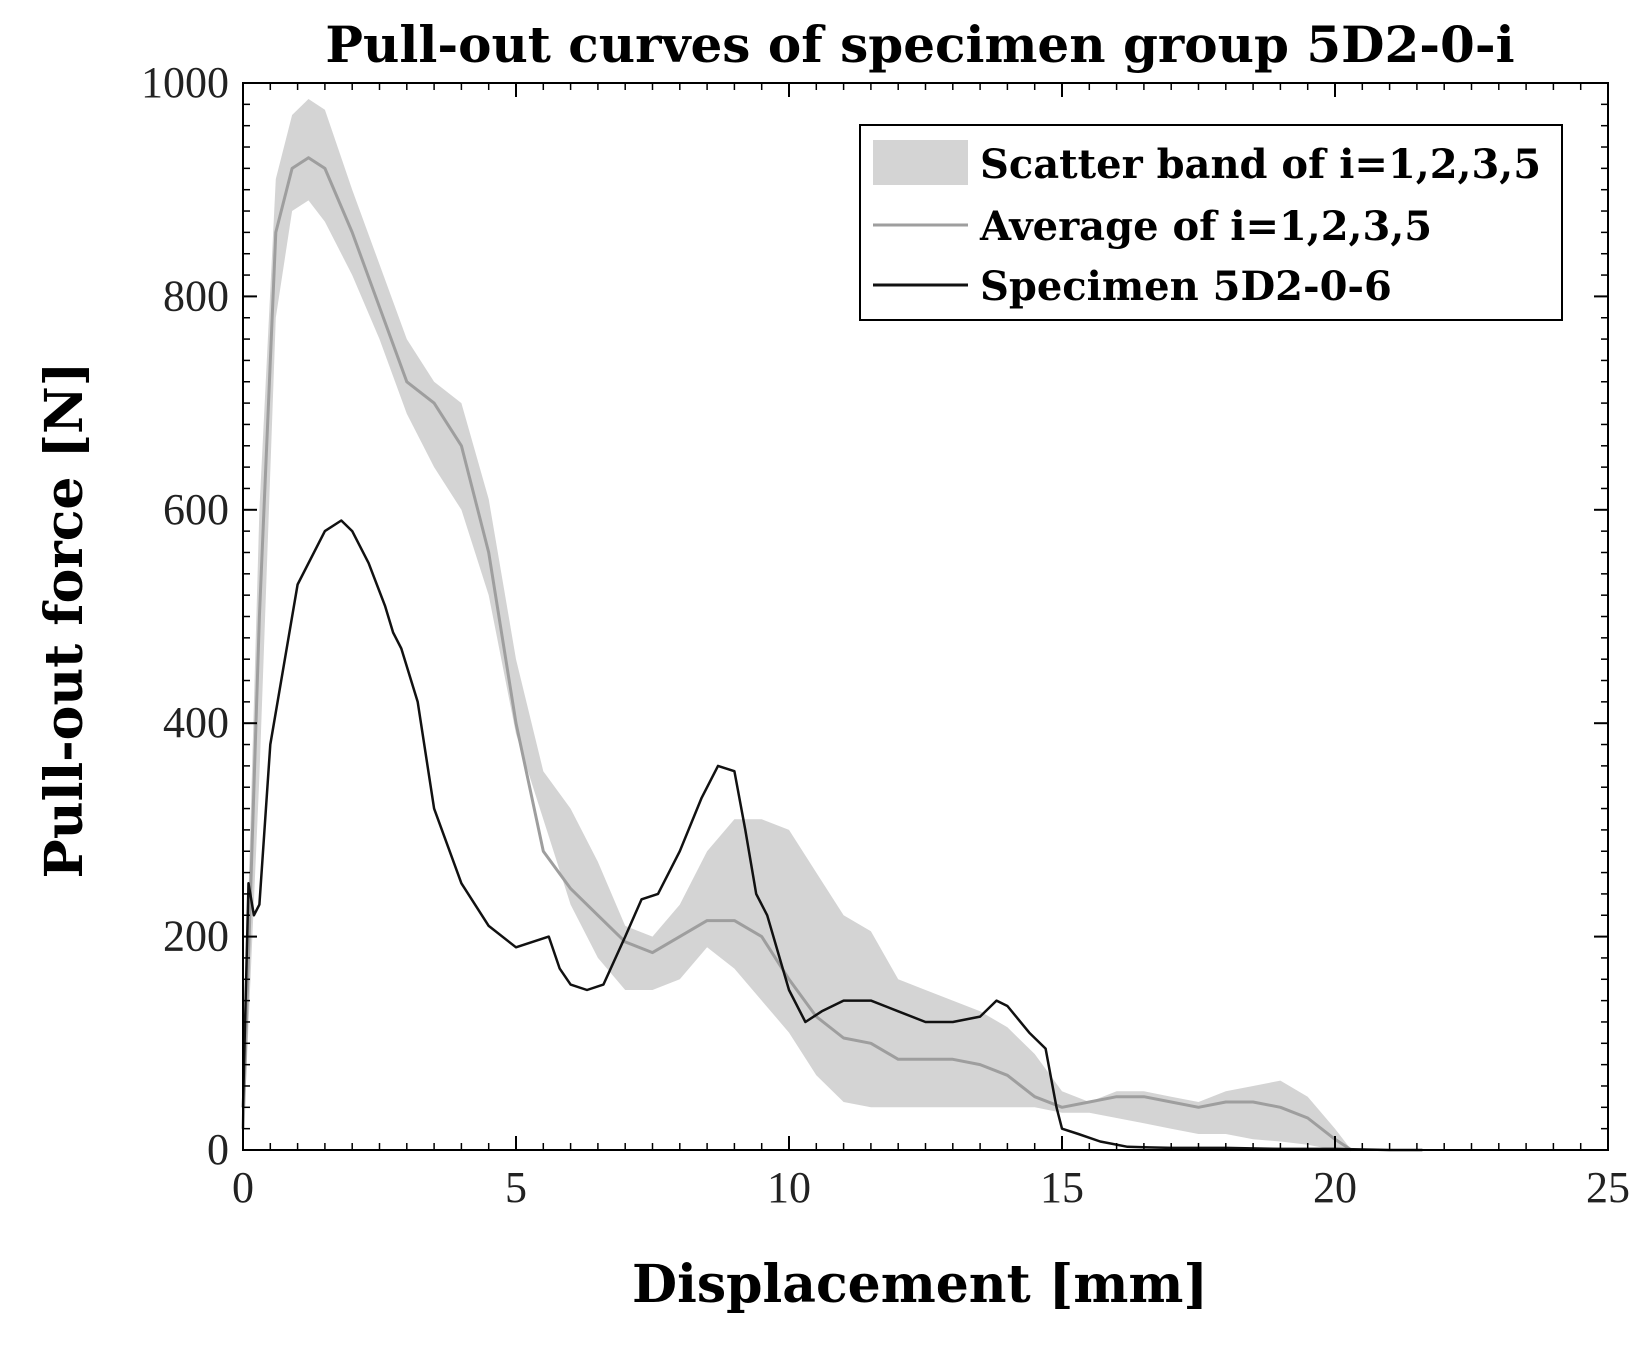 This screenshot has height=1350, width=1640. Describe the element at coordinates (1608, 1187) in the screenshot. I see `x-tick-label: 25` at that location.